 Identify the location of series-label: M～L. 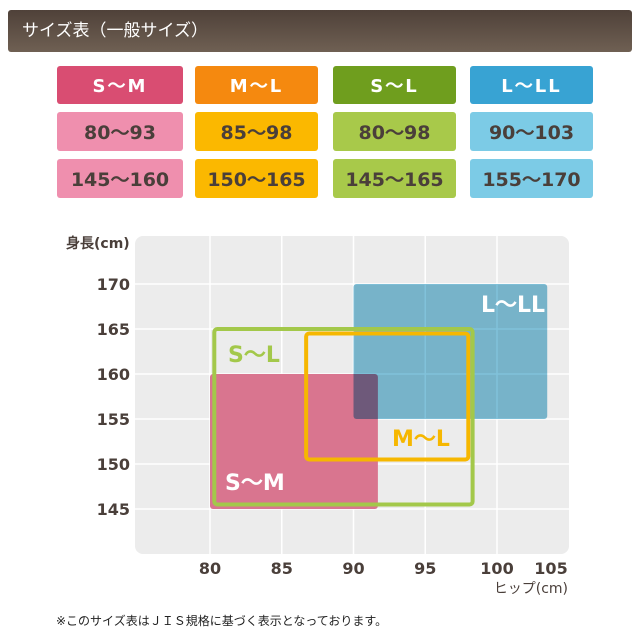
(421, 439).